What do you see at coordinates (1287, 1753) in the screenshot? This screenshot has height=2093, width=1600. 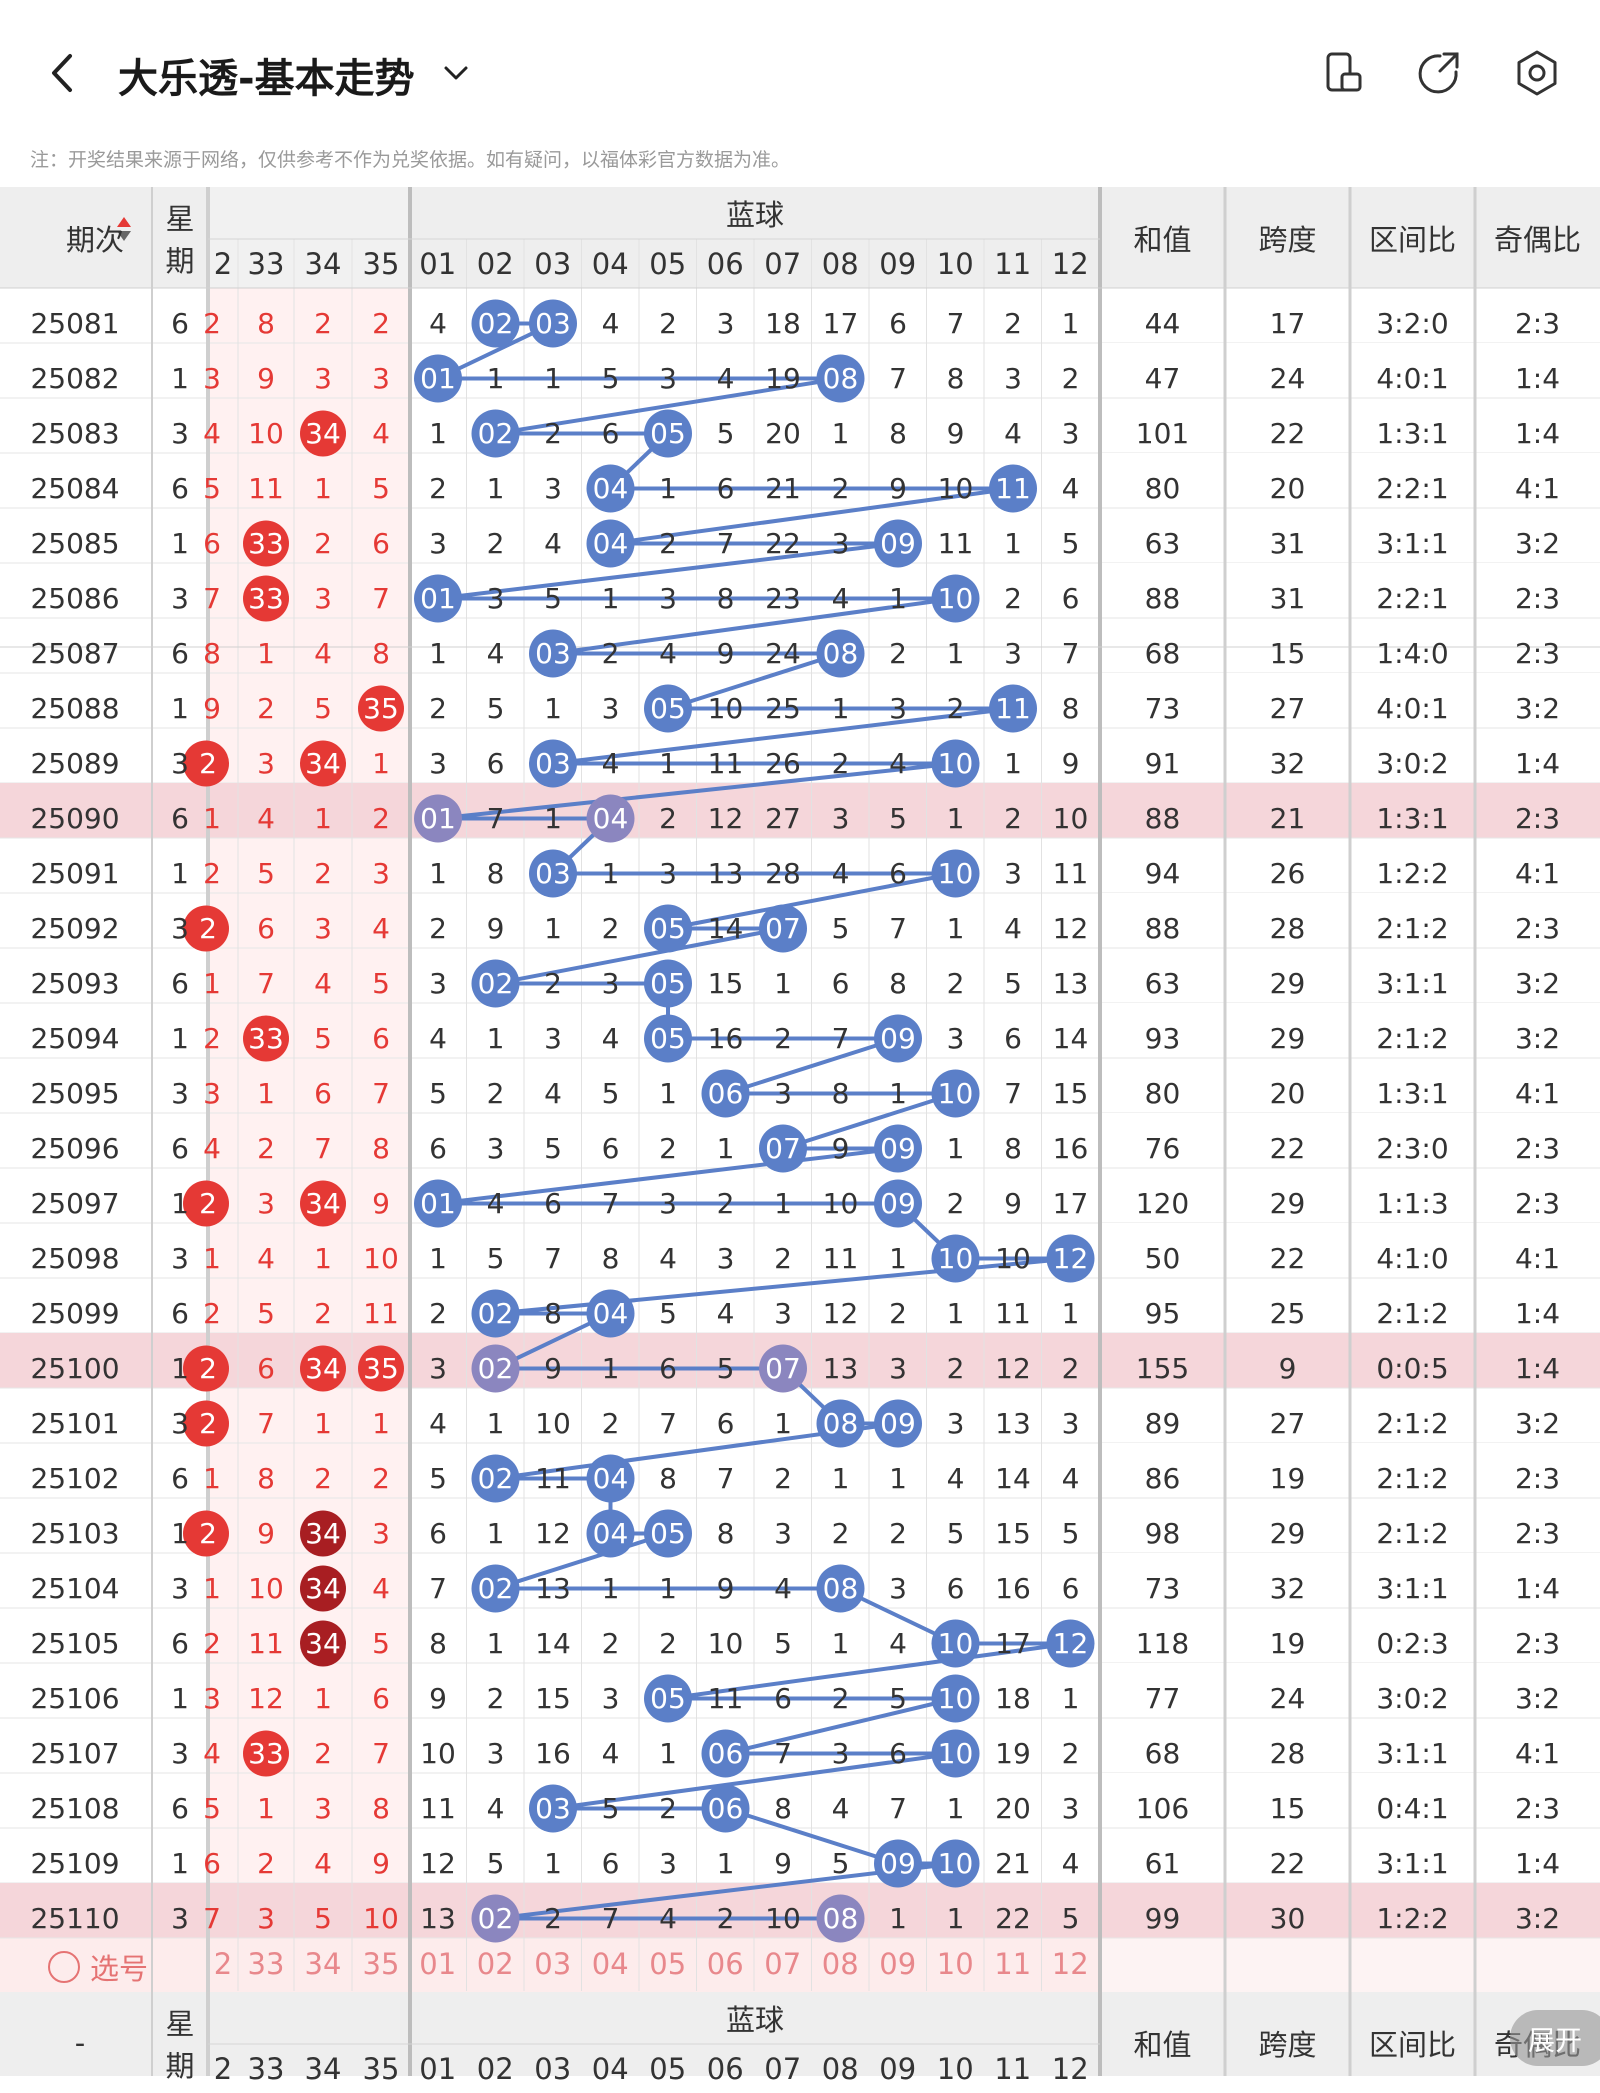 I see `span-cell: 28` at bounding box center [1287, 1753].